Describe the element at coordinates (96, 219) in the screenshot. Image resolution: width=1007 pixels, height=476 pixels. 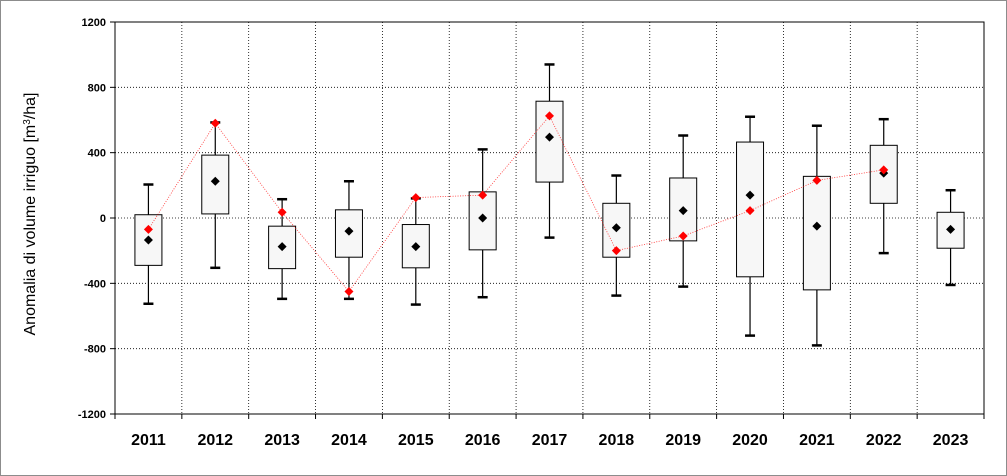
I see `y-axis-ticks: -1200 -800 -400 0 400 800 1200` at that location.